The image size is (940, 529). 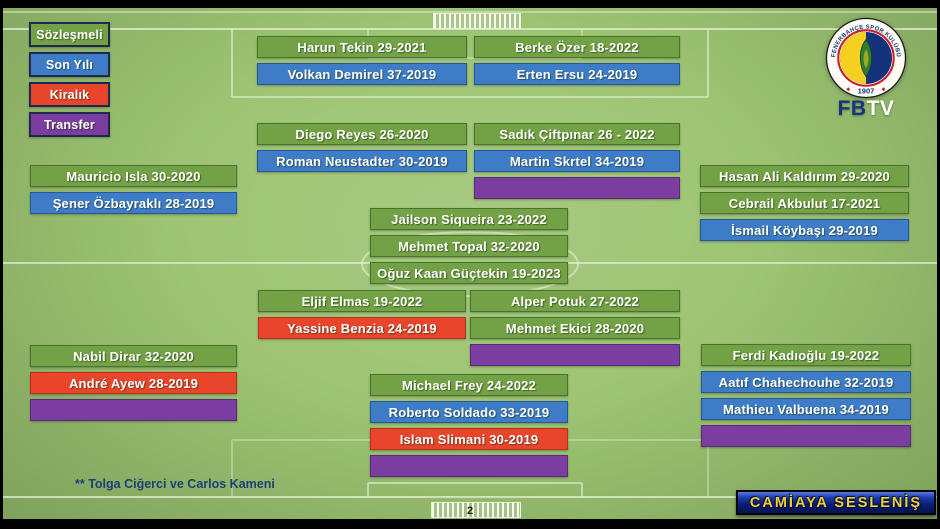 I want to click on fenerbahce-crest-icon: FENERBAHÇE SPOR KULÜBÜ 1907 ◆ ◆, so click(x=866, y=58).